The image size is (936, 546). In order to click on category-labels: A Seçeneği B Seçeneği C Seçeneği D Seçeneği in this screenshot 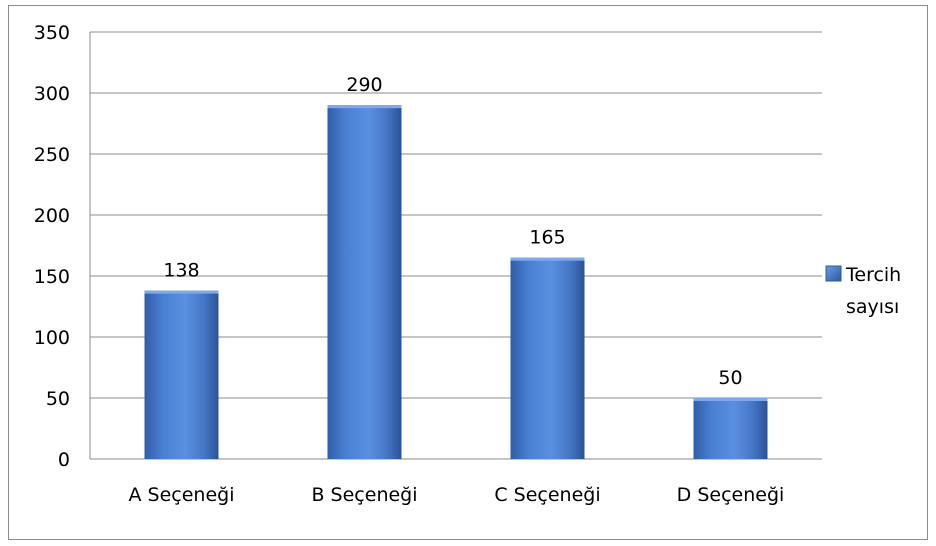, I will do `click(457, 495)`.